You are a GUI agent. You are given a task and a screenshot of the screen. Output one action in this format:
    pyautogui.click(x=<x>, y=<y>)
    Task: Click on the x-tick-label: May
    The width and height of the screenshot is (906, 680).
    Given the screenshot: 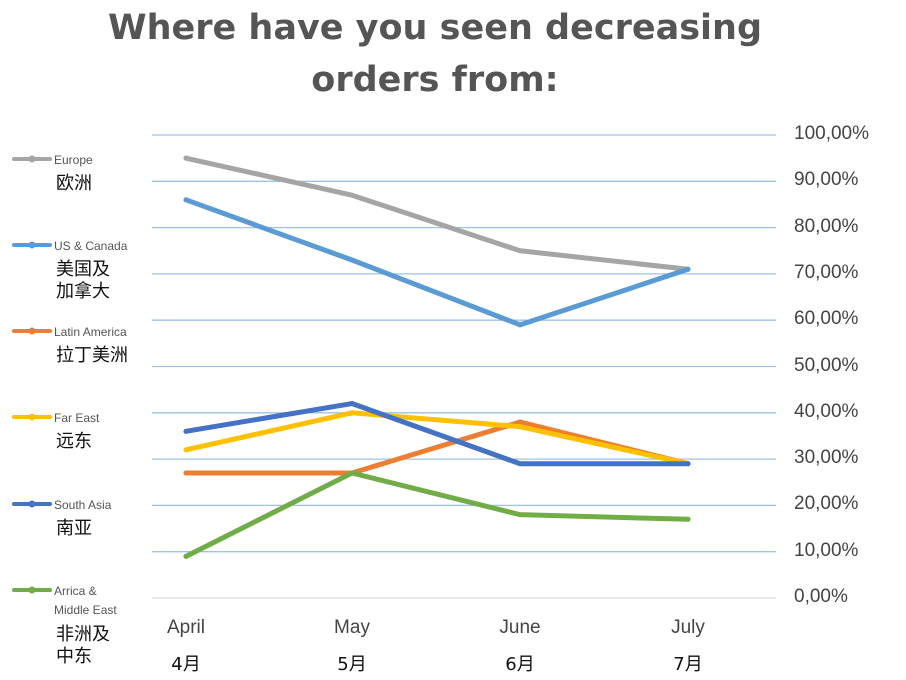 What is the action you would take?
    pyautogui.click(x=352, y=627)
    